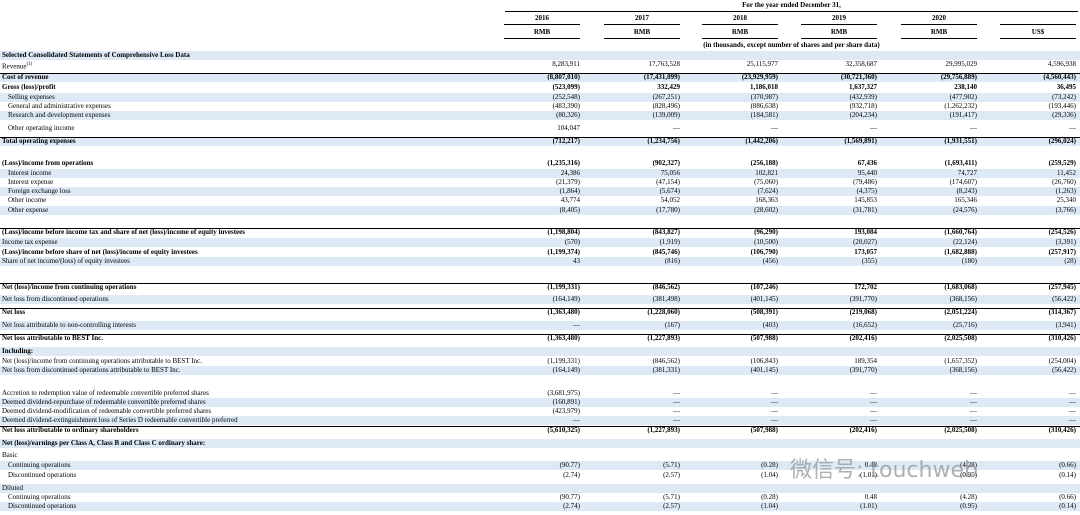 Image resolution: width=1080 pixels, height=515 pixels. What do you see at coordinates (764, 299) in the screenshot?
I see `cell-value: (401,145)` at bounding box center [764, 299].